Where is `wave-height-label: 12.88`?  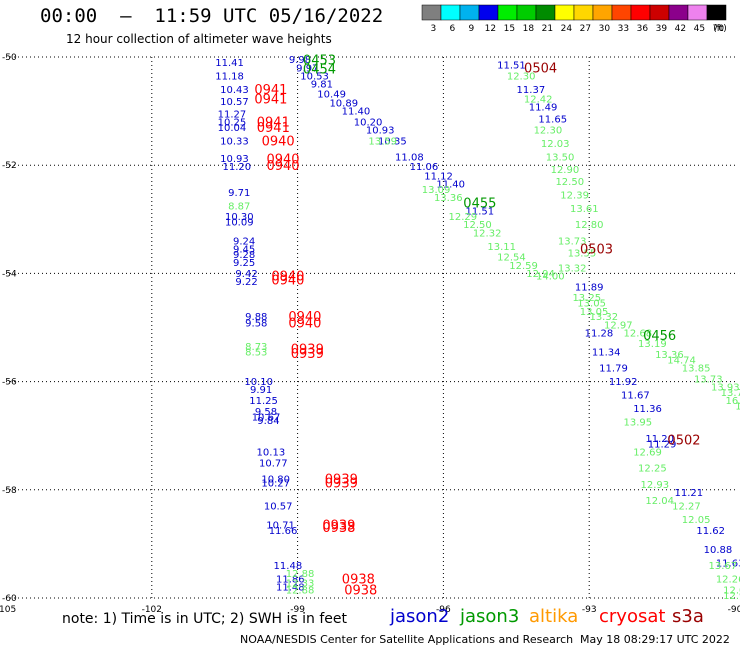 wave-height-label: 12.88 is located at coordinates (300, 574).